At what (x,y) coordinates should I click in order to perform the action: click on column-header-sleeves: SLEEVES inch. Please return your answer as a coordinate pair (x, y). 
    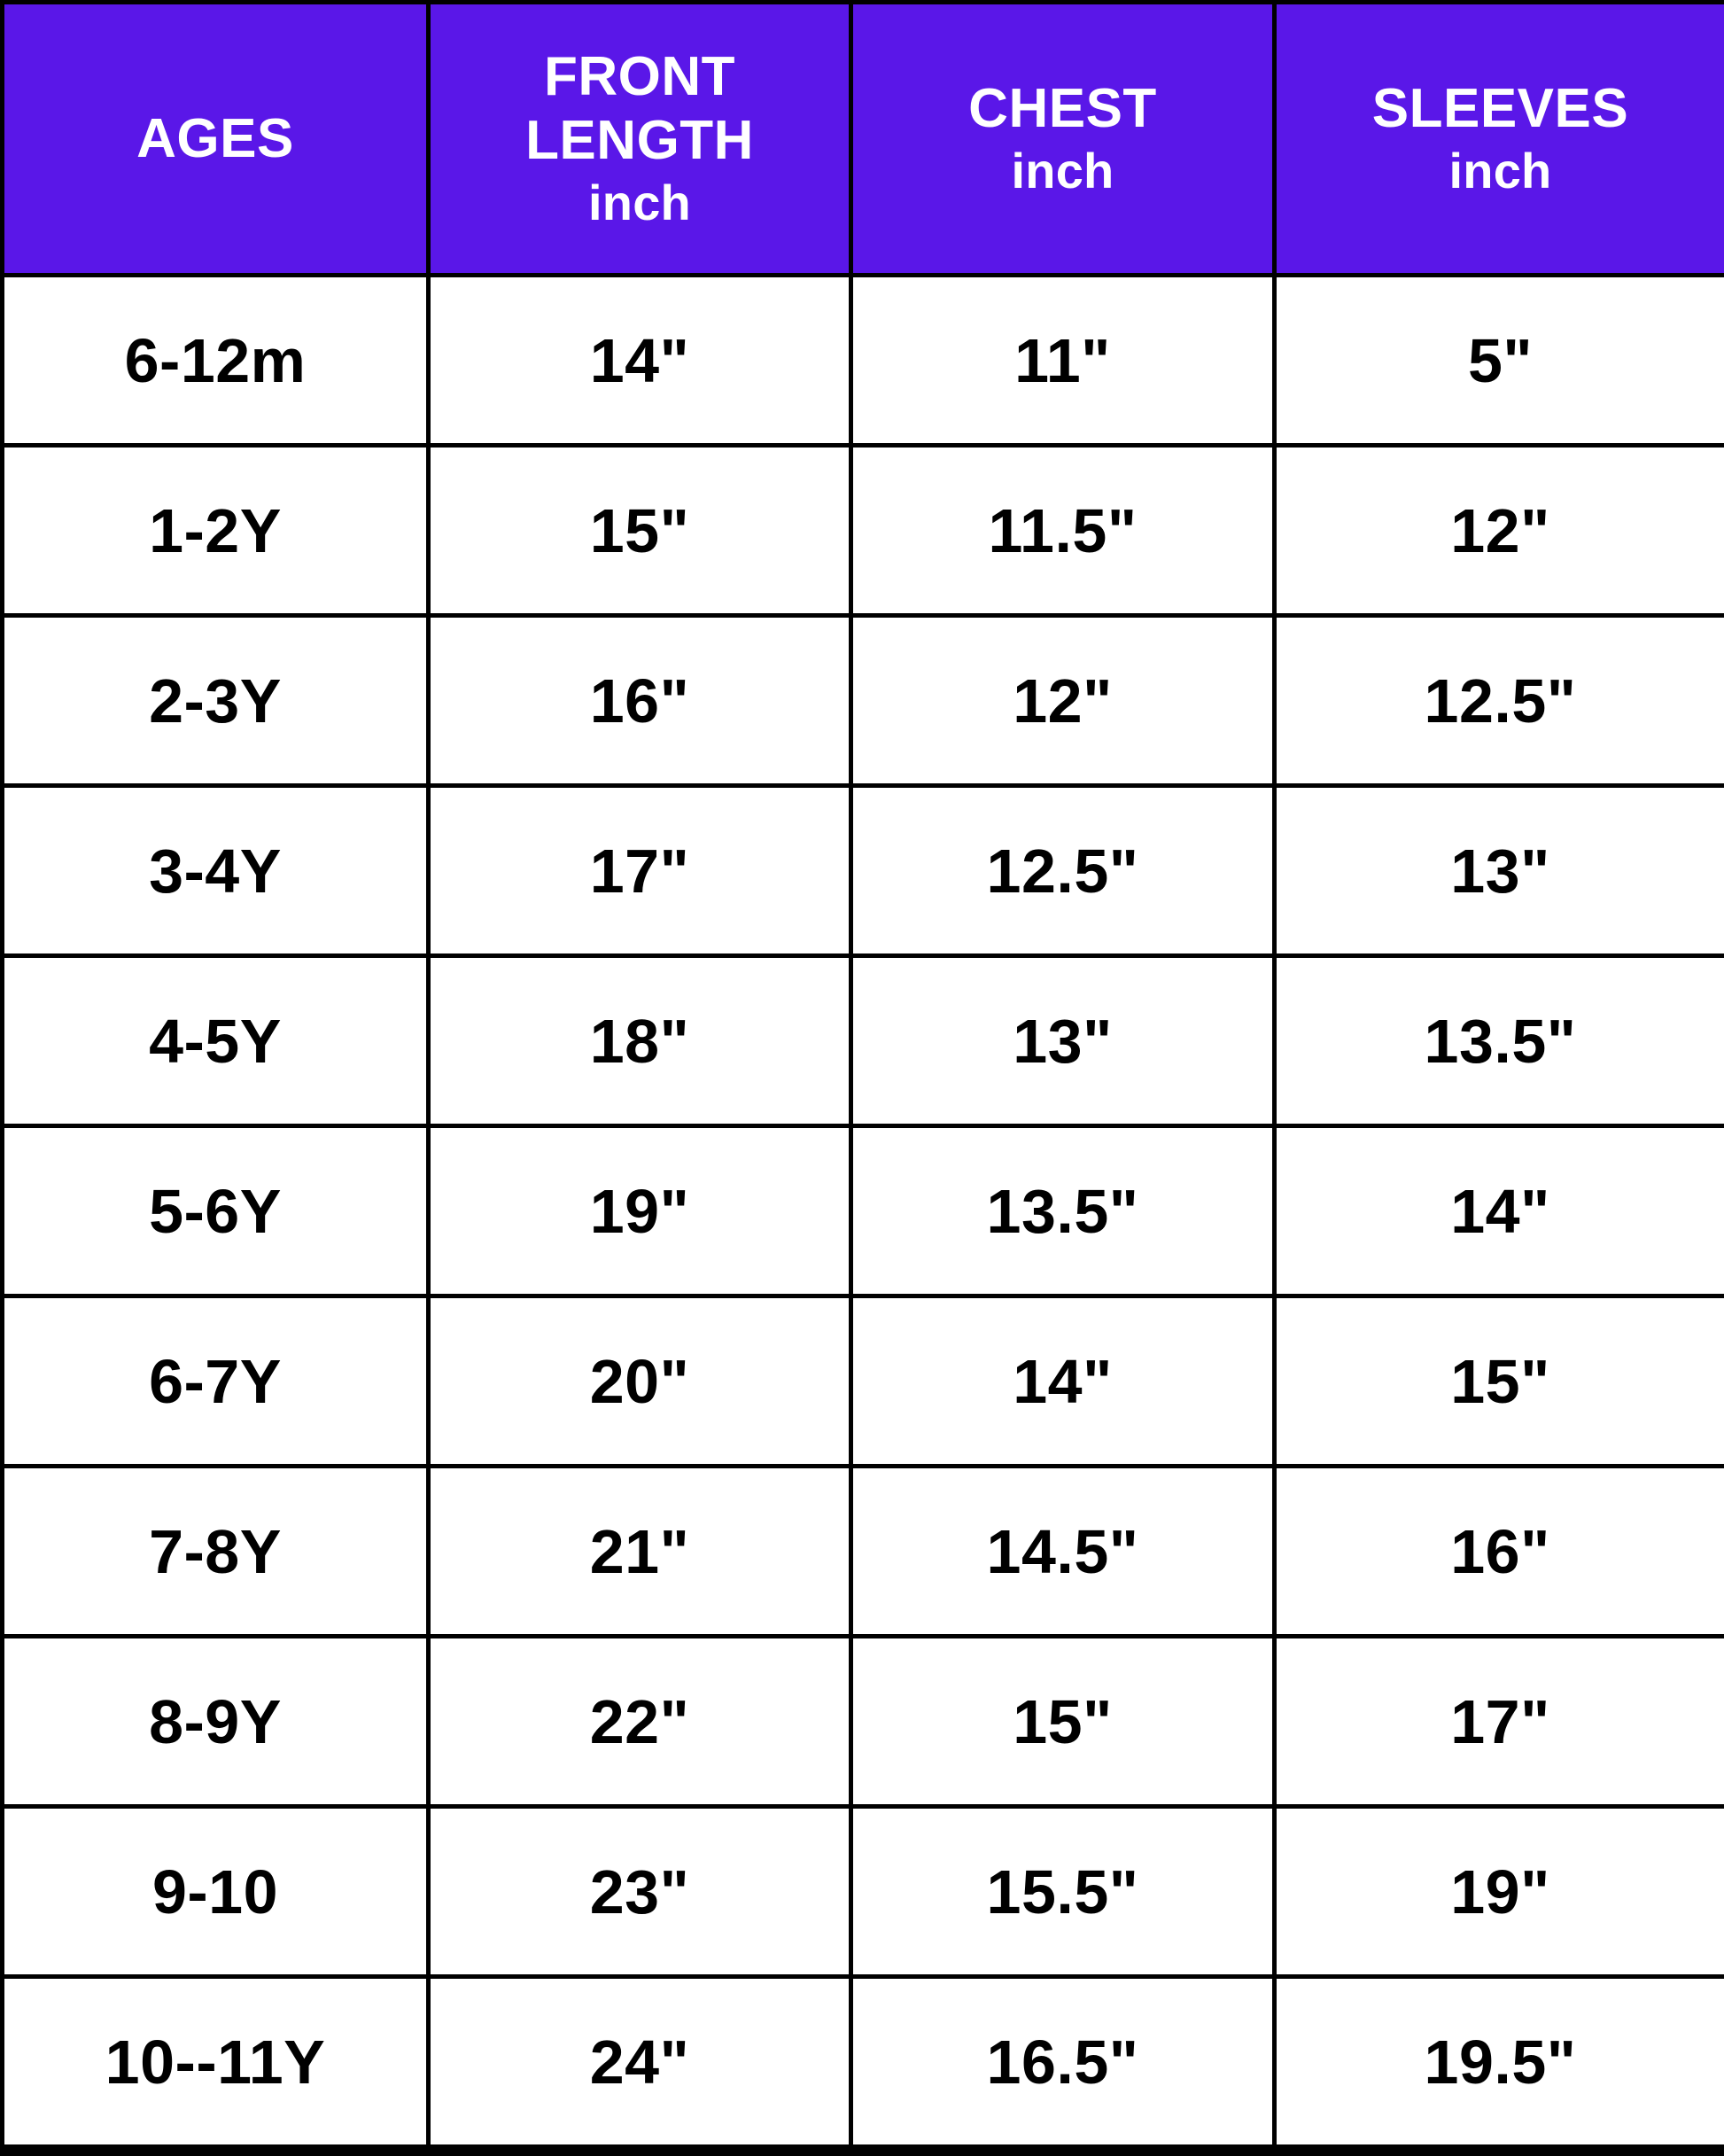
    Looking at the image, I should click on (1498, 138).